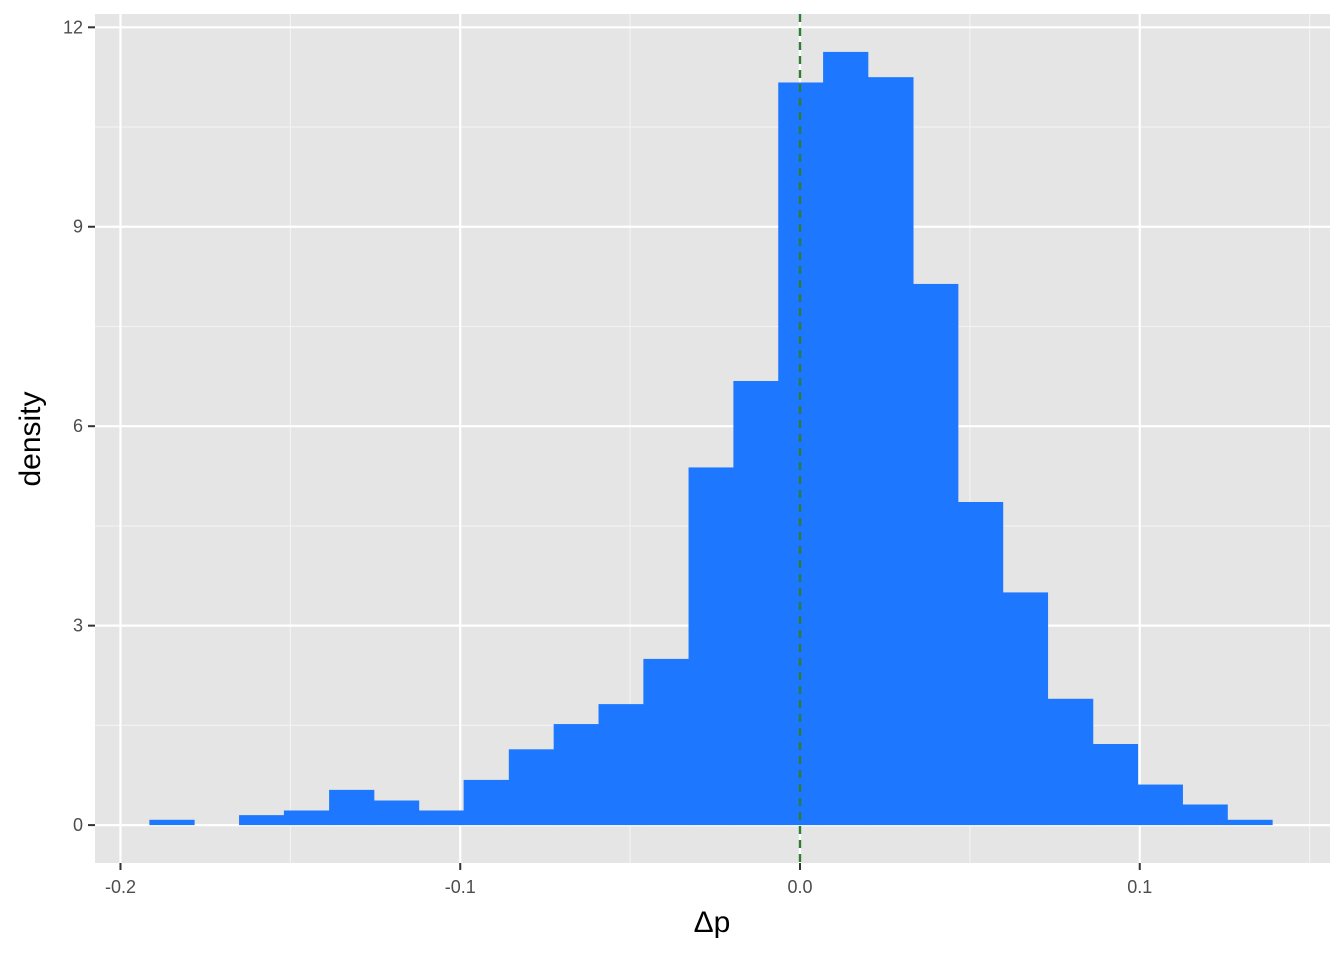 The image size is (1344, 960). What do you see at coordinates (799, 887) in the screenshot?
I see `x-tick-label: 0.0` at bounding box center [799, 887].